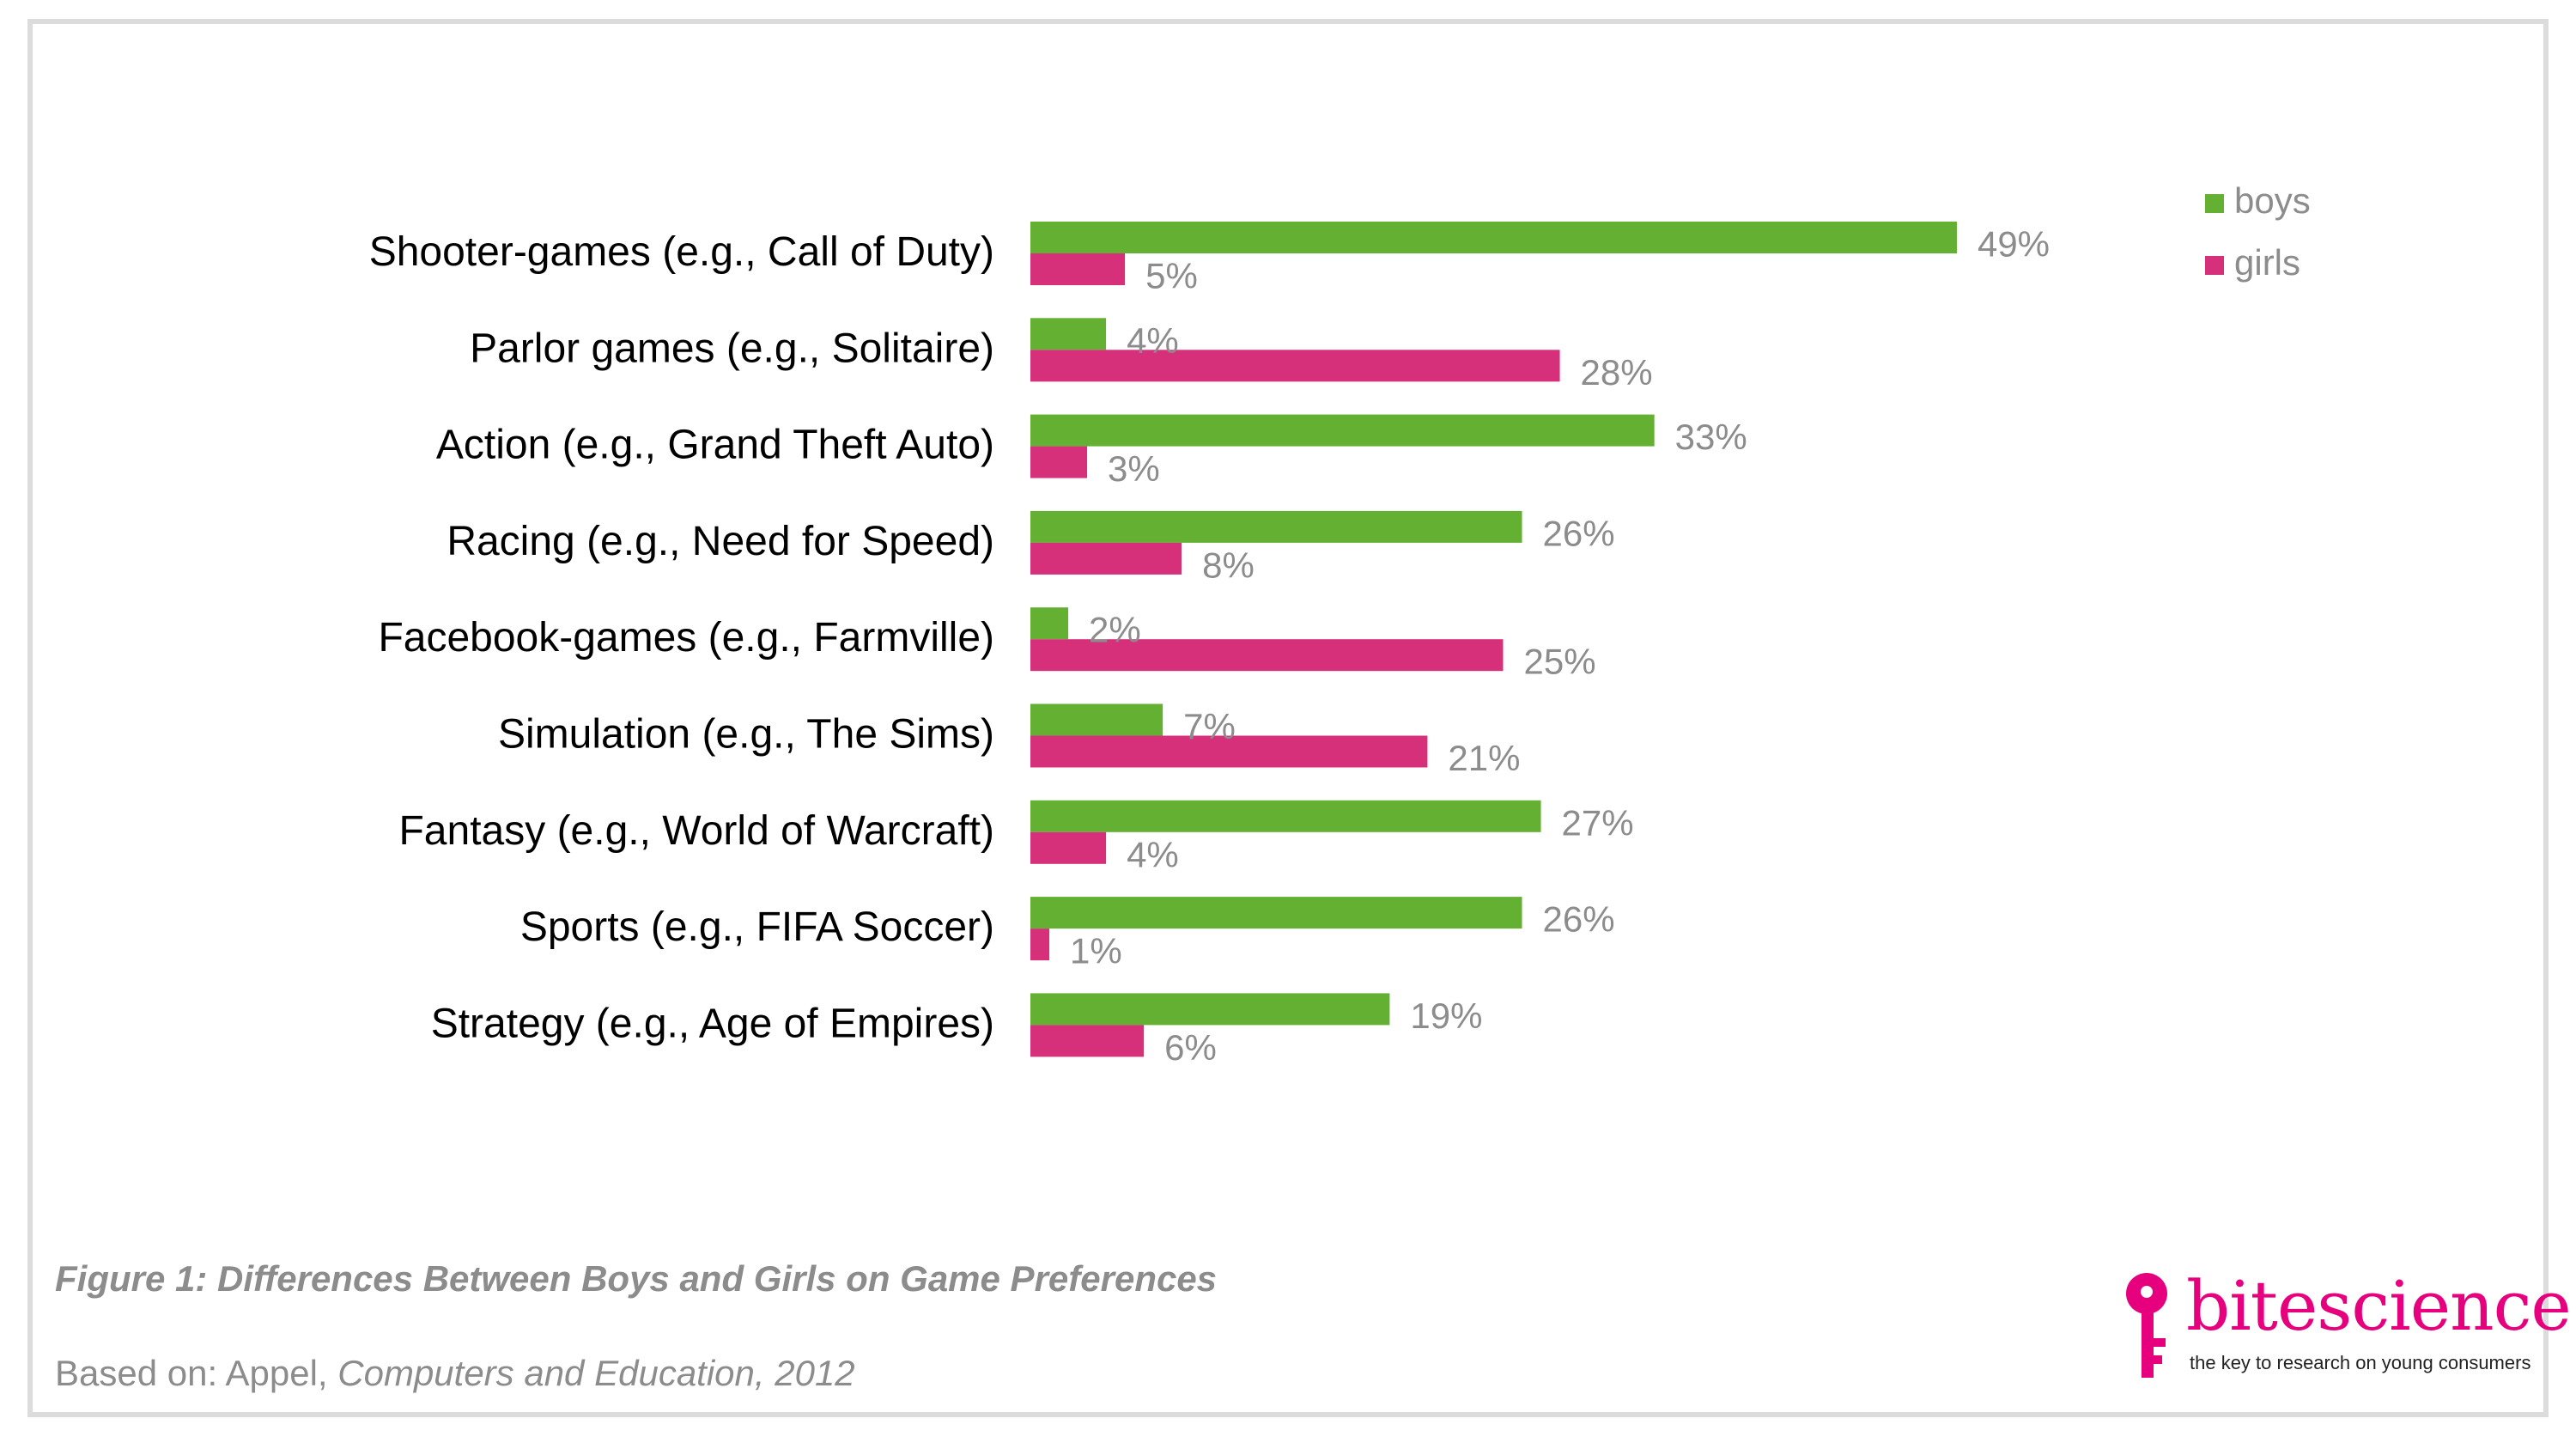  What do you see at coordinates (2252, 1306) in the screenshot?
I see `logo-name-part1: bite` at bounding box center [2252, 1306].